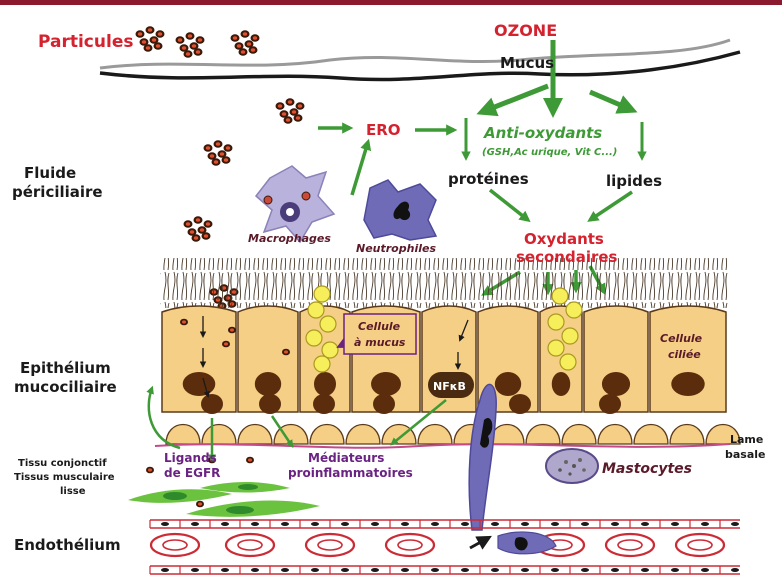  Describe the element at coordinates (224, 499) in the screenshot. I see `fibroblasts` at that location.